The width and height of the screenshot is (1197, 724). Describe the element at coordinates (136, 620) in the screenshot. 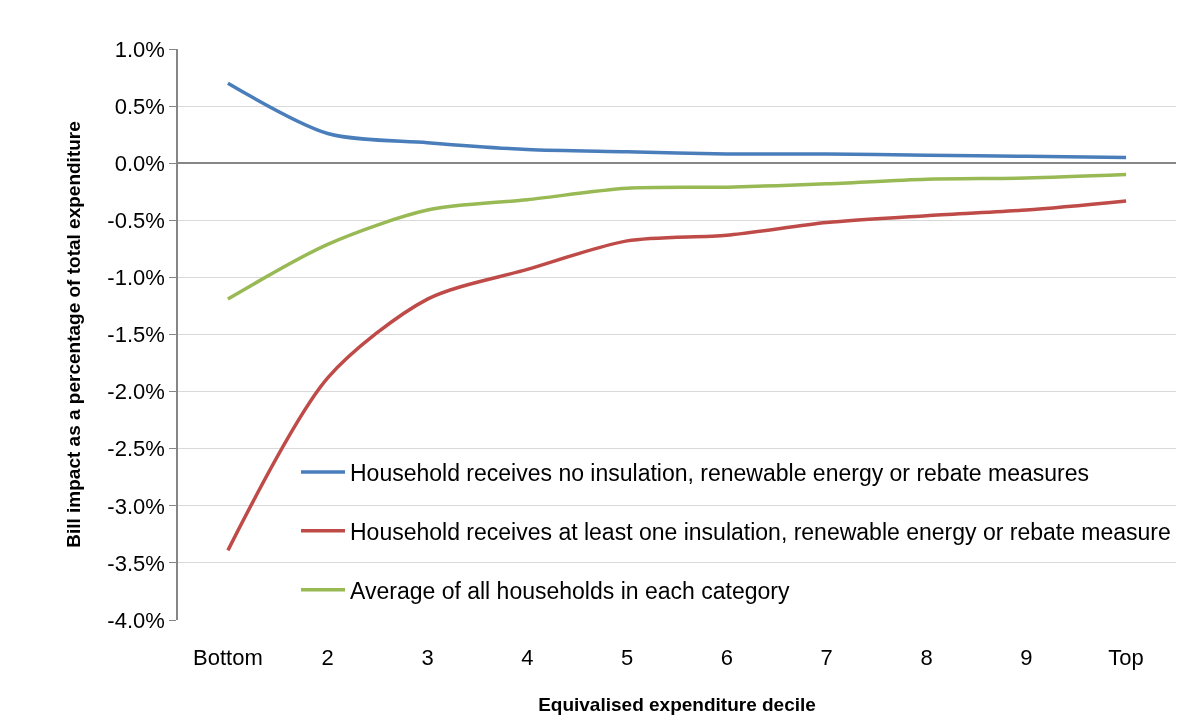

I see `y-tick-label: -4.0%` at that location.